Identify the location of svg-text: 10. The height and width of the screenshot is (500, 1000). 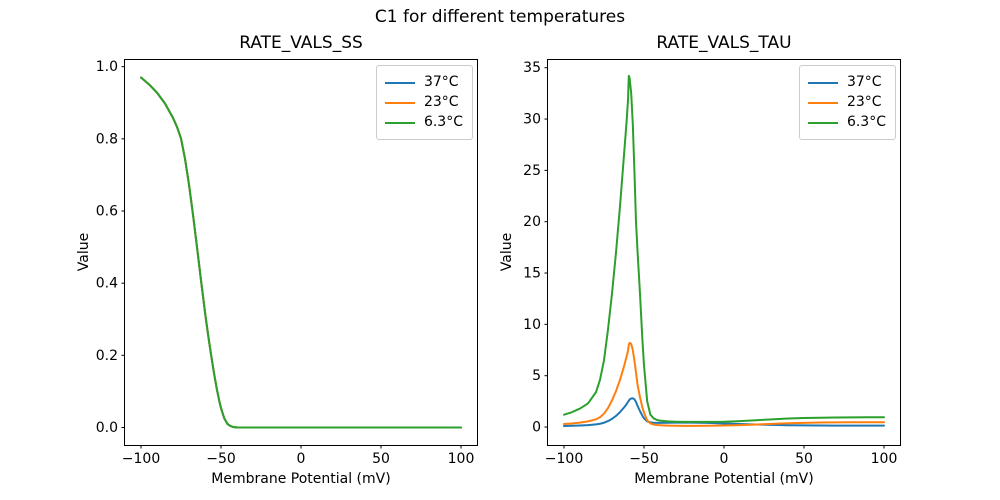
(532, 325).